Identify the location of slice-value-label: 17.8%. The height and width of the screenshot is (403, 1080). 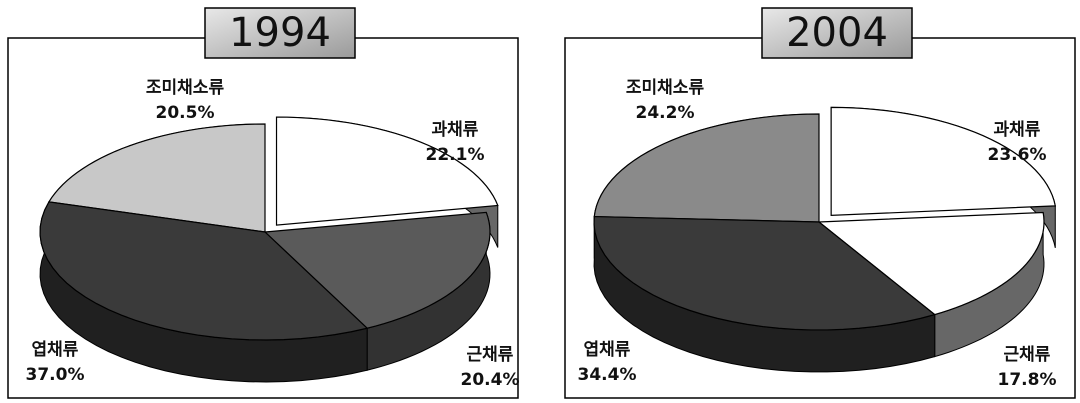
(1027, 380).